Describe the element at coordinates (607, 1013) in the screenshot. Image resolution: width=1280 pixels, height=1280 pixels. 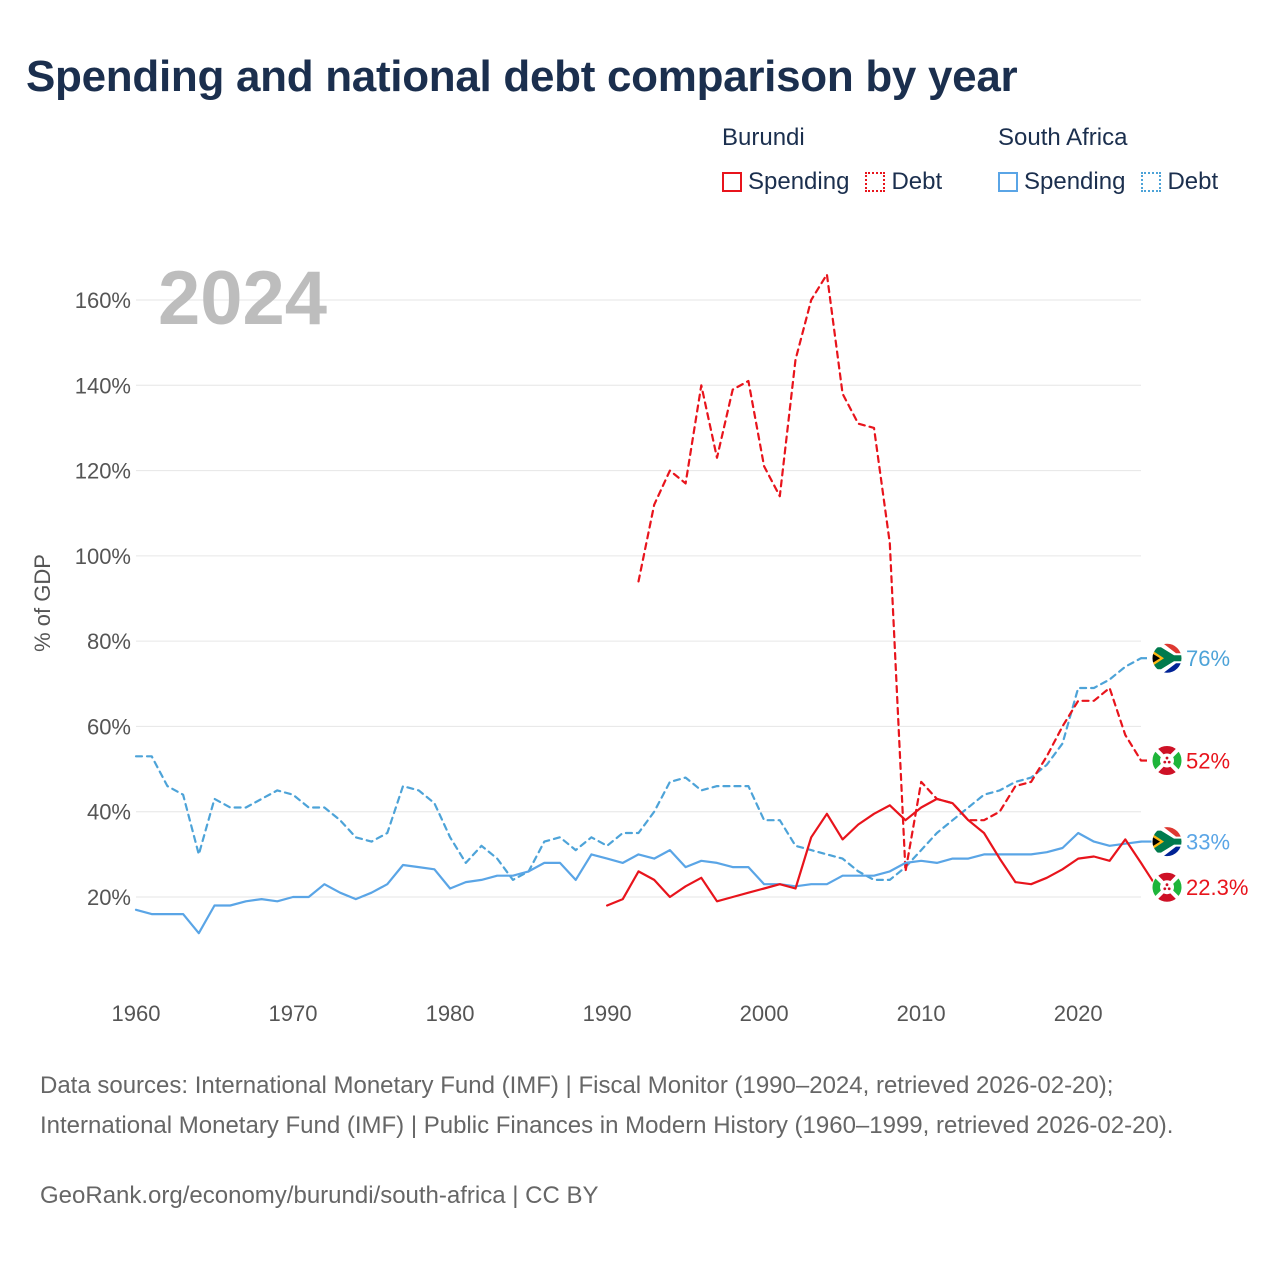
I see `x-tick-label: 1990` at that location.